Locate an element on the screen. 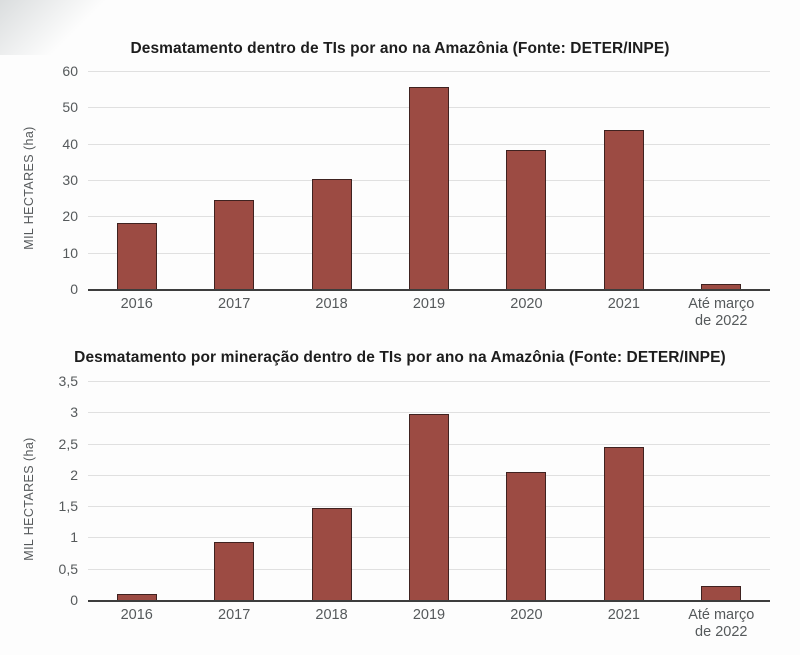 This screenshot has height=655, width=800. y-tick-label: 1,5 is located at coordinates (68, 506).